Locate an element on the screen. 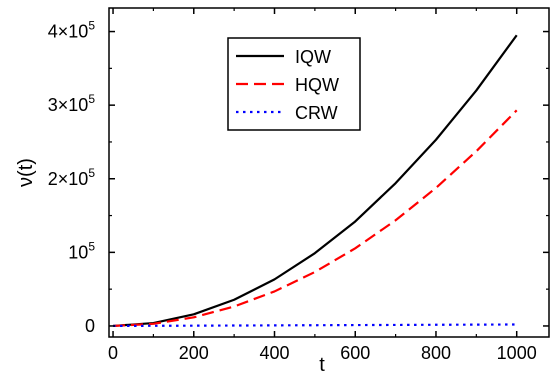  x-tick-label: 200 is located at coordinates (194, 353).